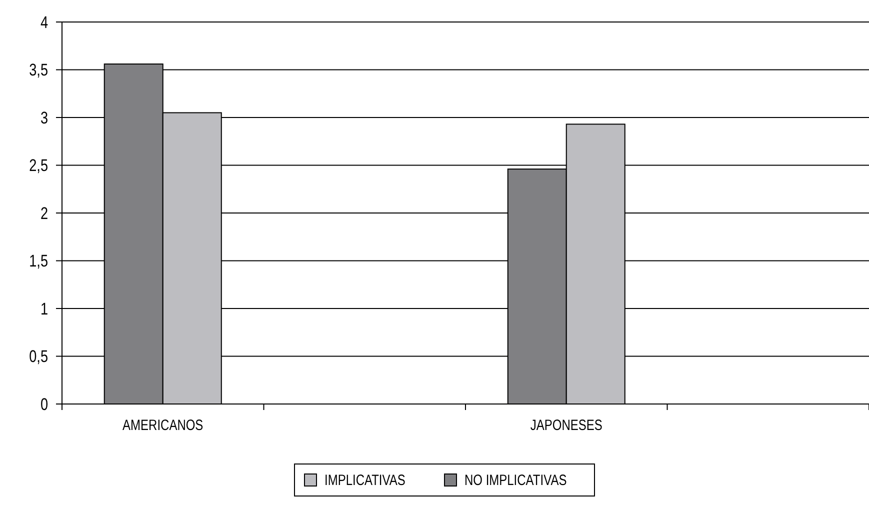 The image size is (869, 525). I want to click on y-tick-label: 1,5, so click(38, 262).